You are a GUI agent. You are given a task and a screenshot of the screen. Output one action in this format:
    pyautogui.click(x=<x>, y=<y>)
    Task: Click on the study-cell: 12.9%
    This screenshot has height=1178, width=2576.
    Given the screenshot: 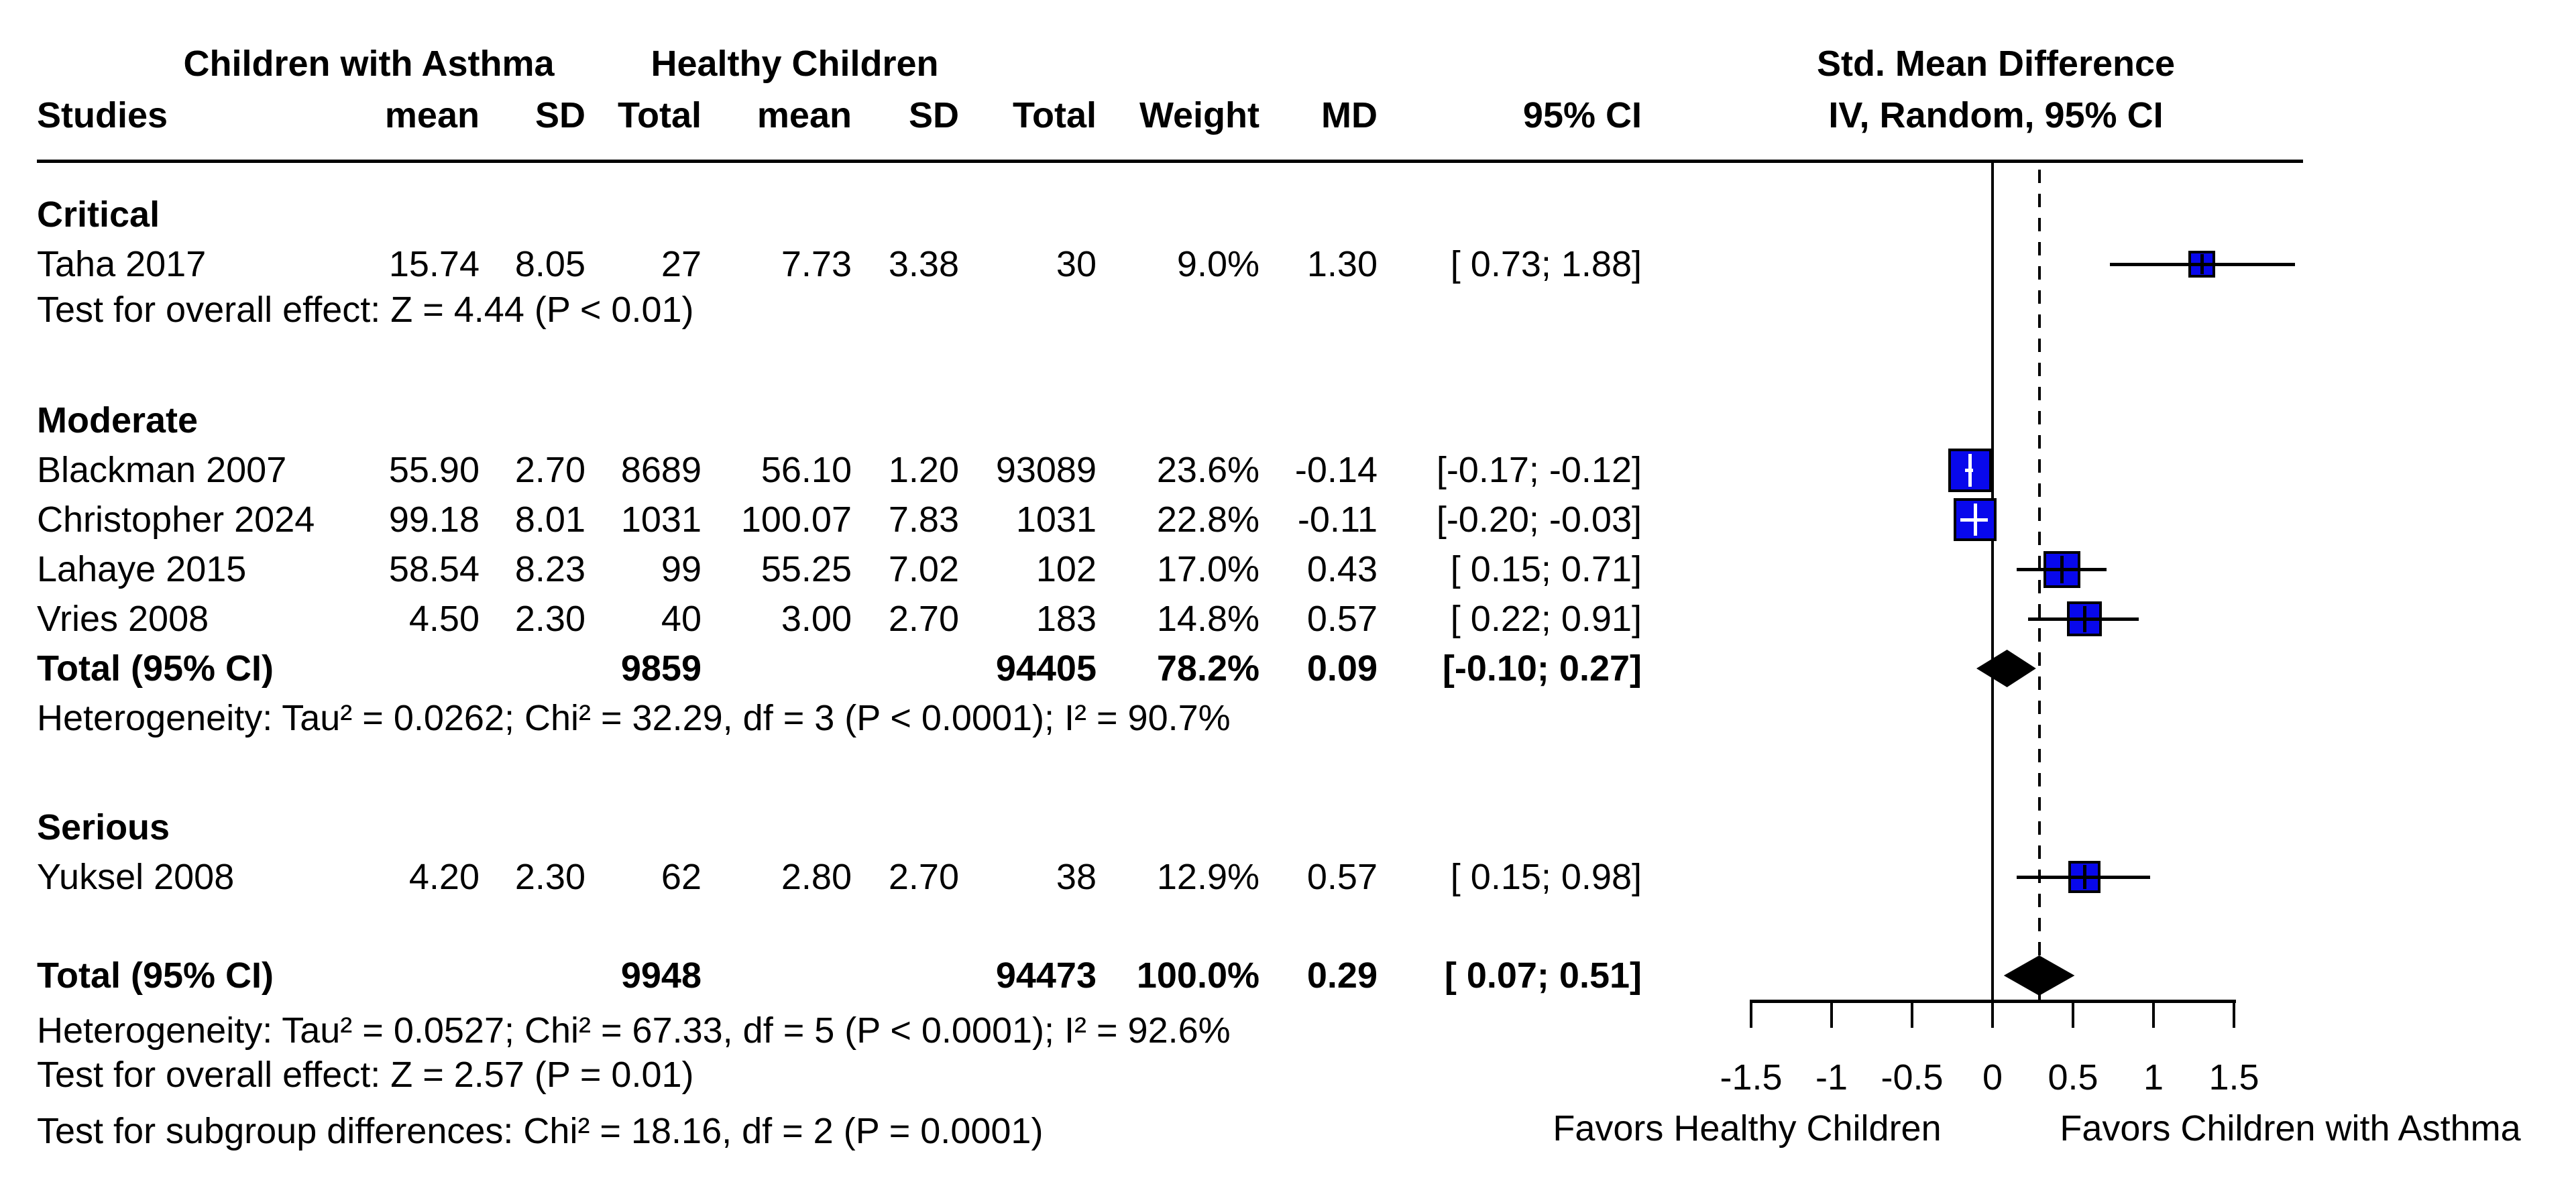 What is the action you would take?
    pyautogui.click(x=1207, y=877)
    